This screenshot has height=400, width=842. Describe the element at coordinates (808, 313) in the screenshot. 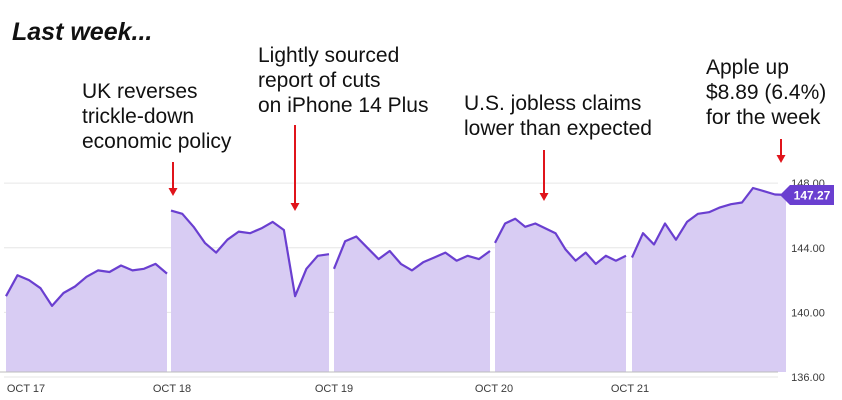

I see `y-tick-label: 140.00` at that location.